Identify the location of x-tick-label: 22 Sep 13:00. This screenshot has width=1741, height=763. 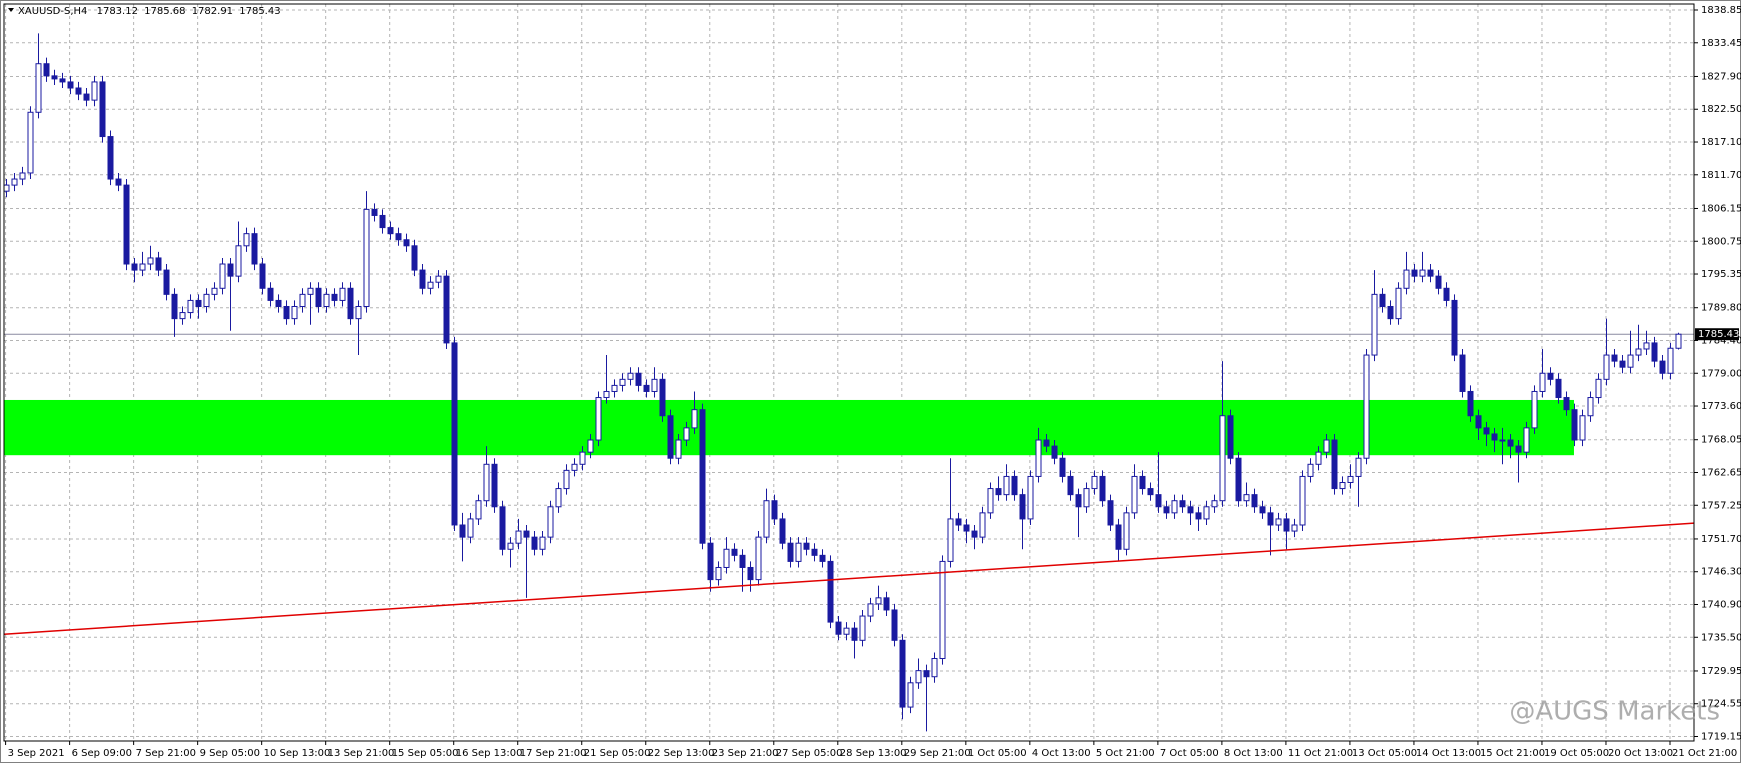
(681, 753).